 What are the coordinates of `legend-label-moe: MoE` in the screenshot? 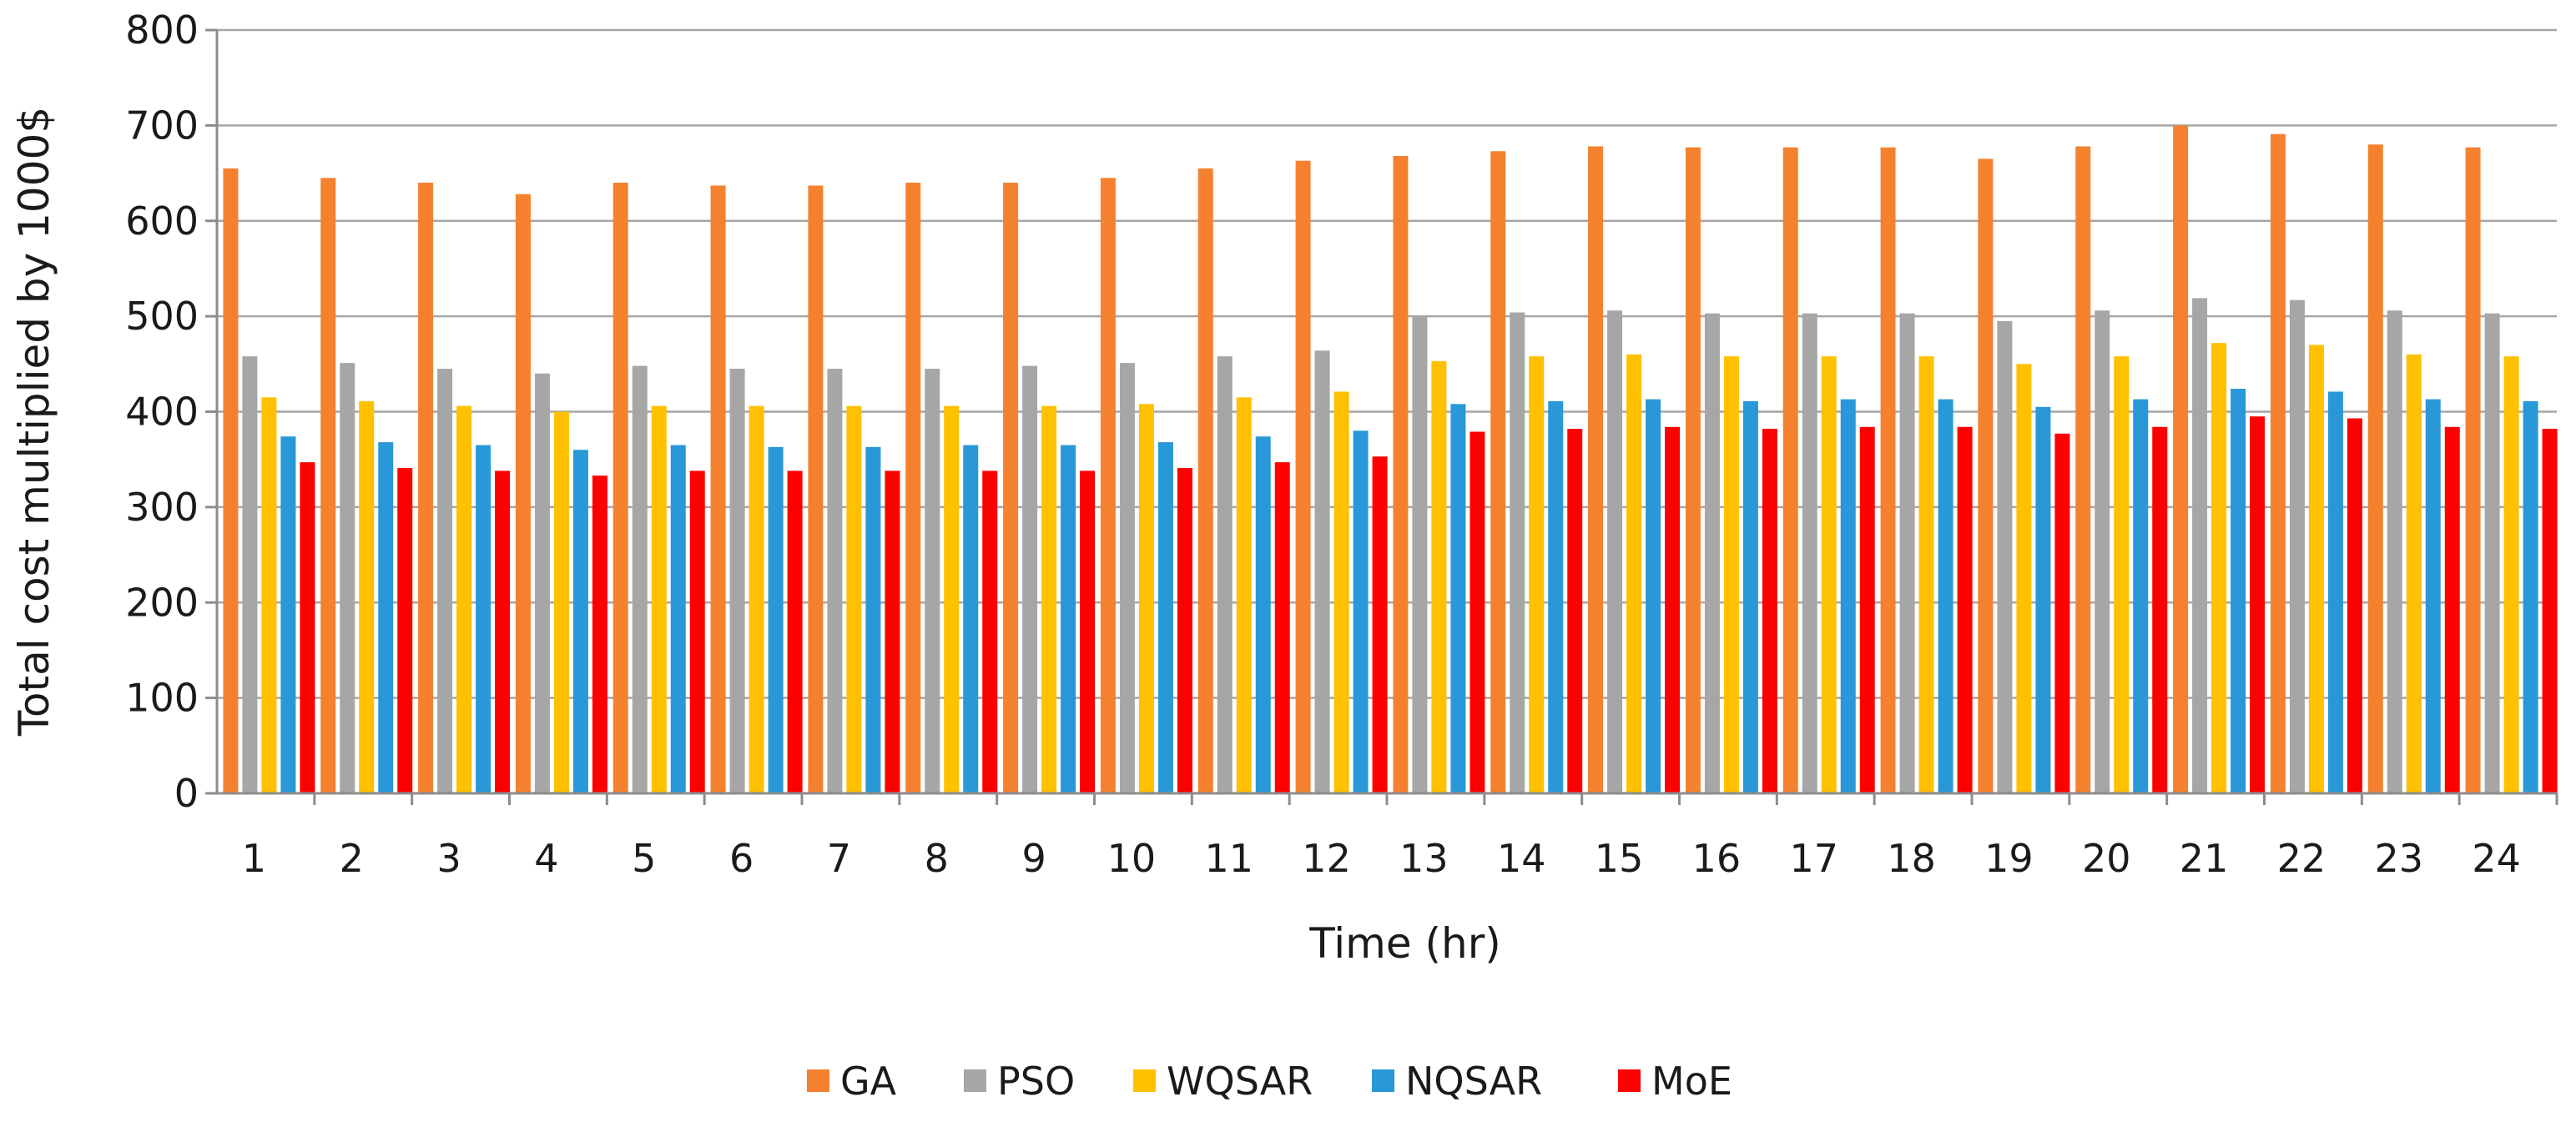 It's located at (1691, 1081).